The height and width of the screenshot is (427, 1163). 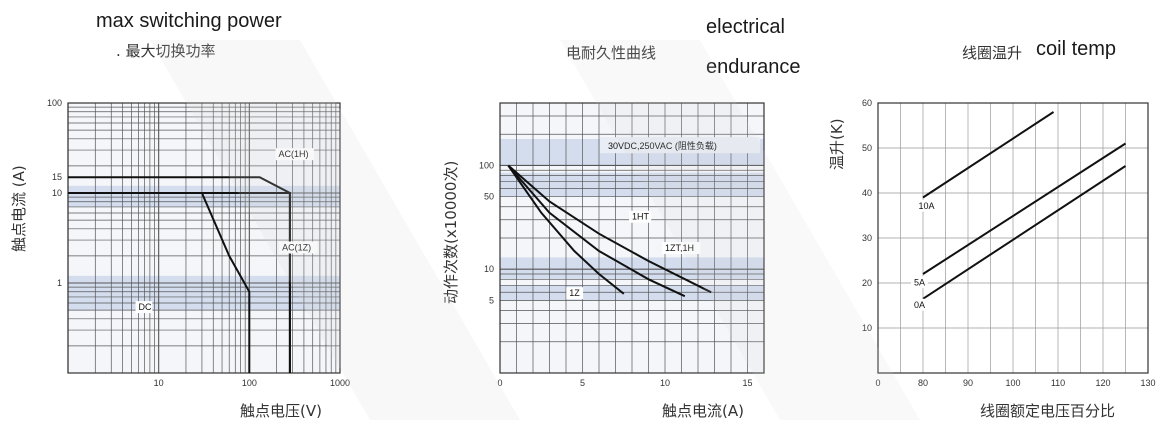 What do you see at coordinates (753, 67) in the screenshot?
I see `endurance-title-en-line2: endurance` at bounding box center [753, 67].